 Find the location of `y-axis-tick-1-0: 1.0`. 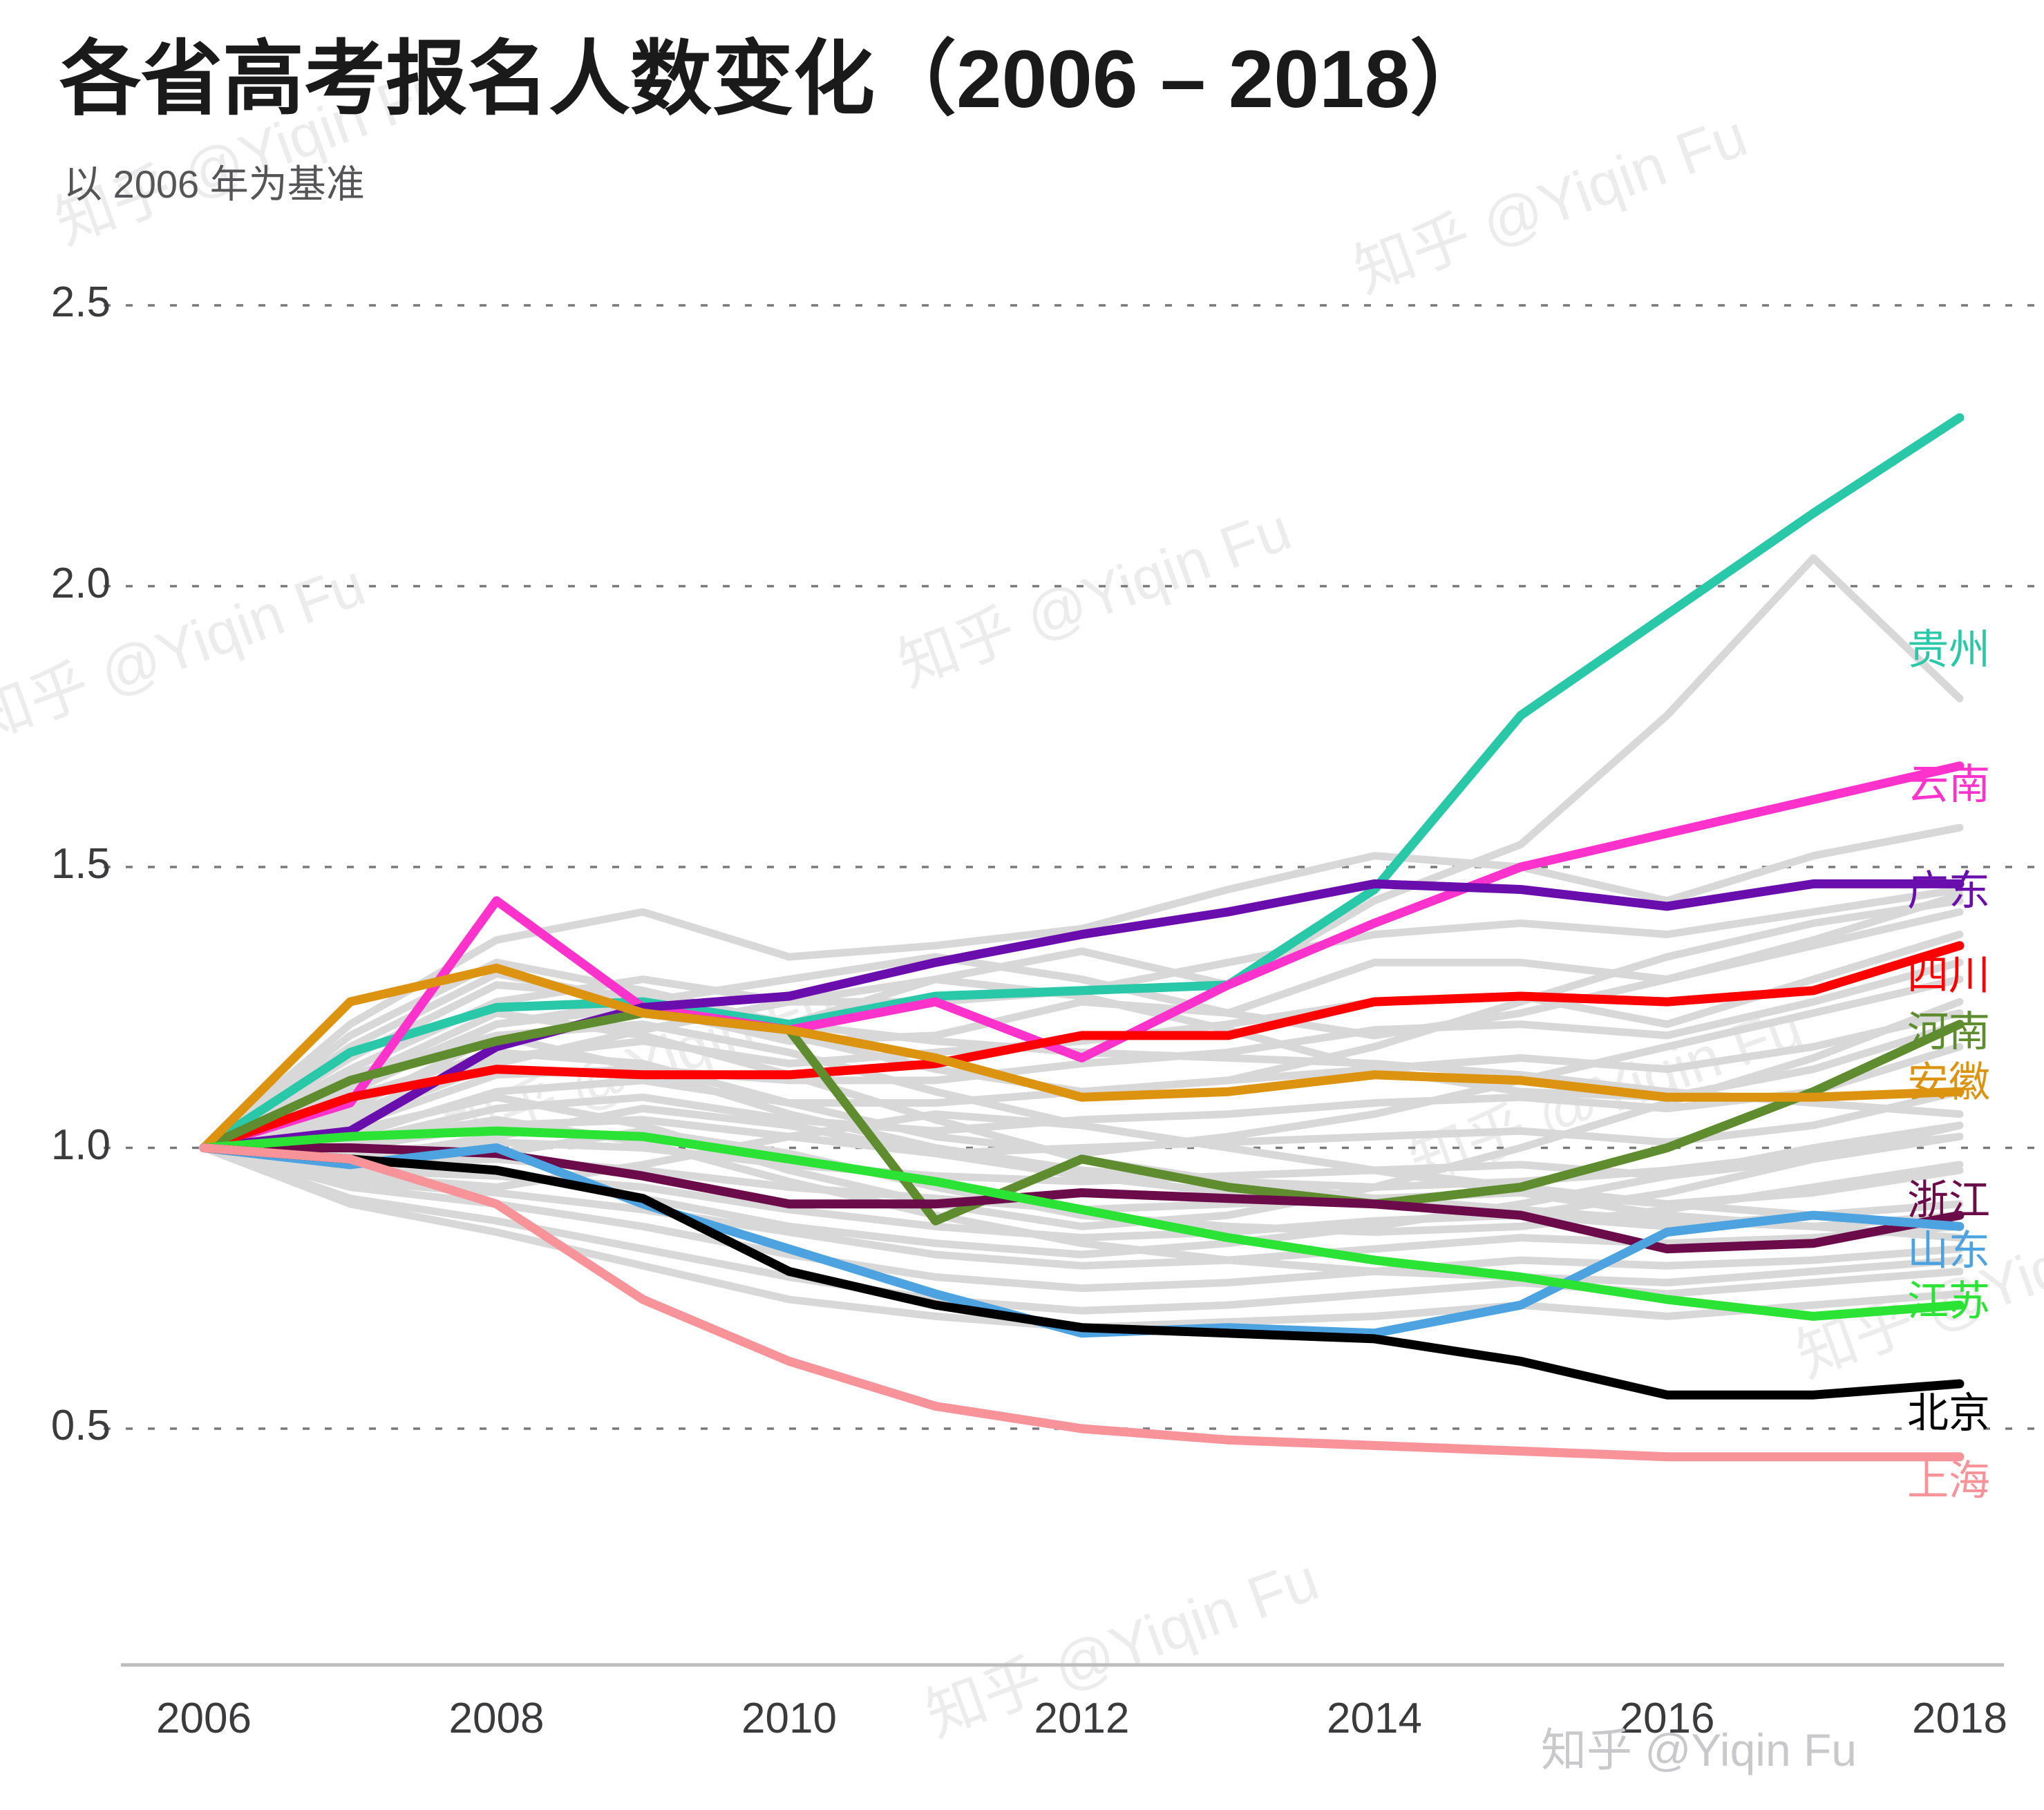

y-axis-tick-1-0: 1.0 is located at coordinates (80, 1145).